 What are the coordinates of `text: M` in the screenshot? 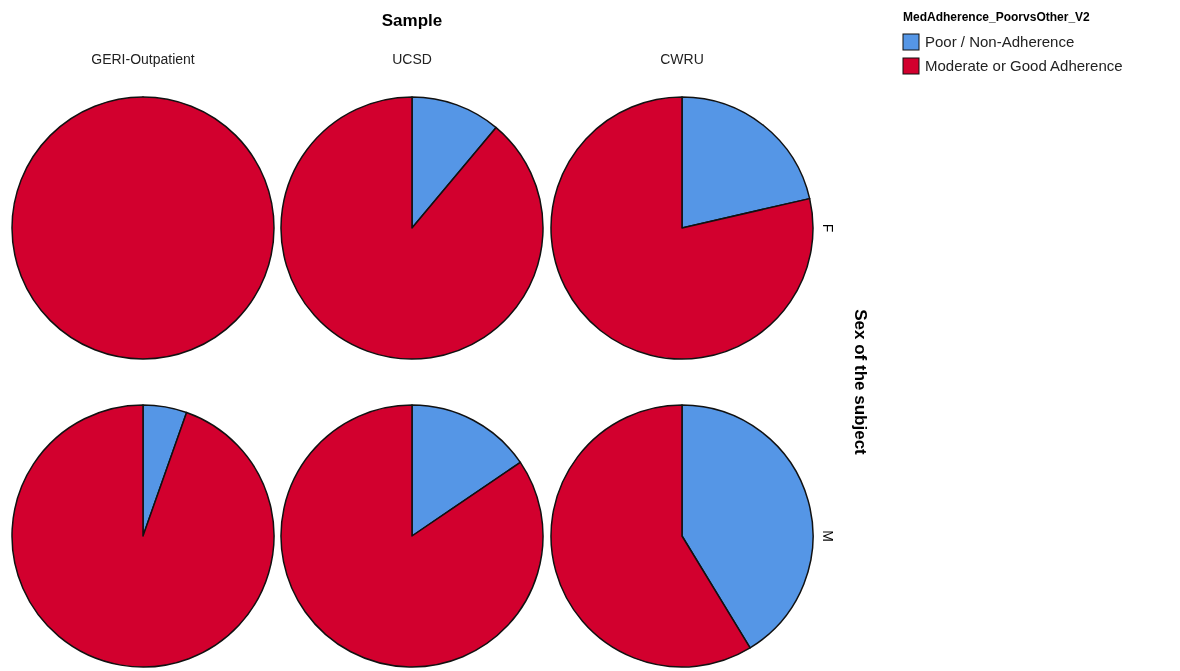 It's located at (828, 536).